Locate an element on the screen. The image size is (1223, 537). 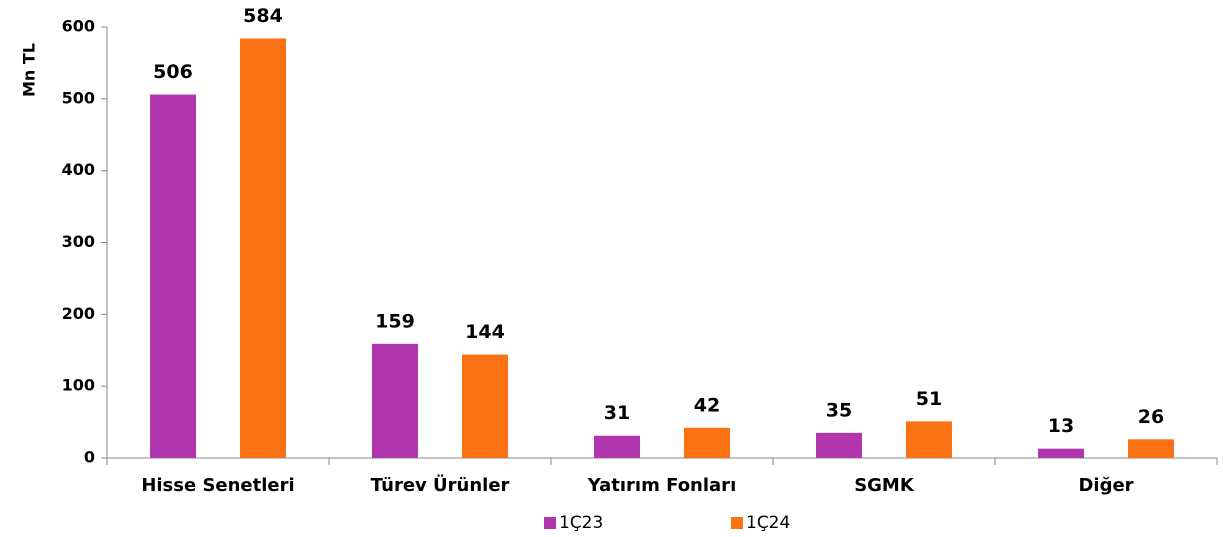
data-label: 42 is located at coordinates (707, 405).